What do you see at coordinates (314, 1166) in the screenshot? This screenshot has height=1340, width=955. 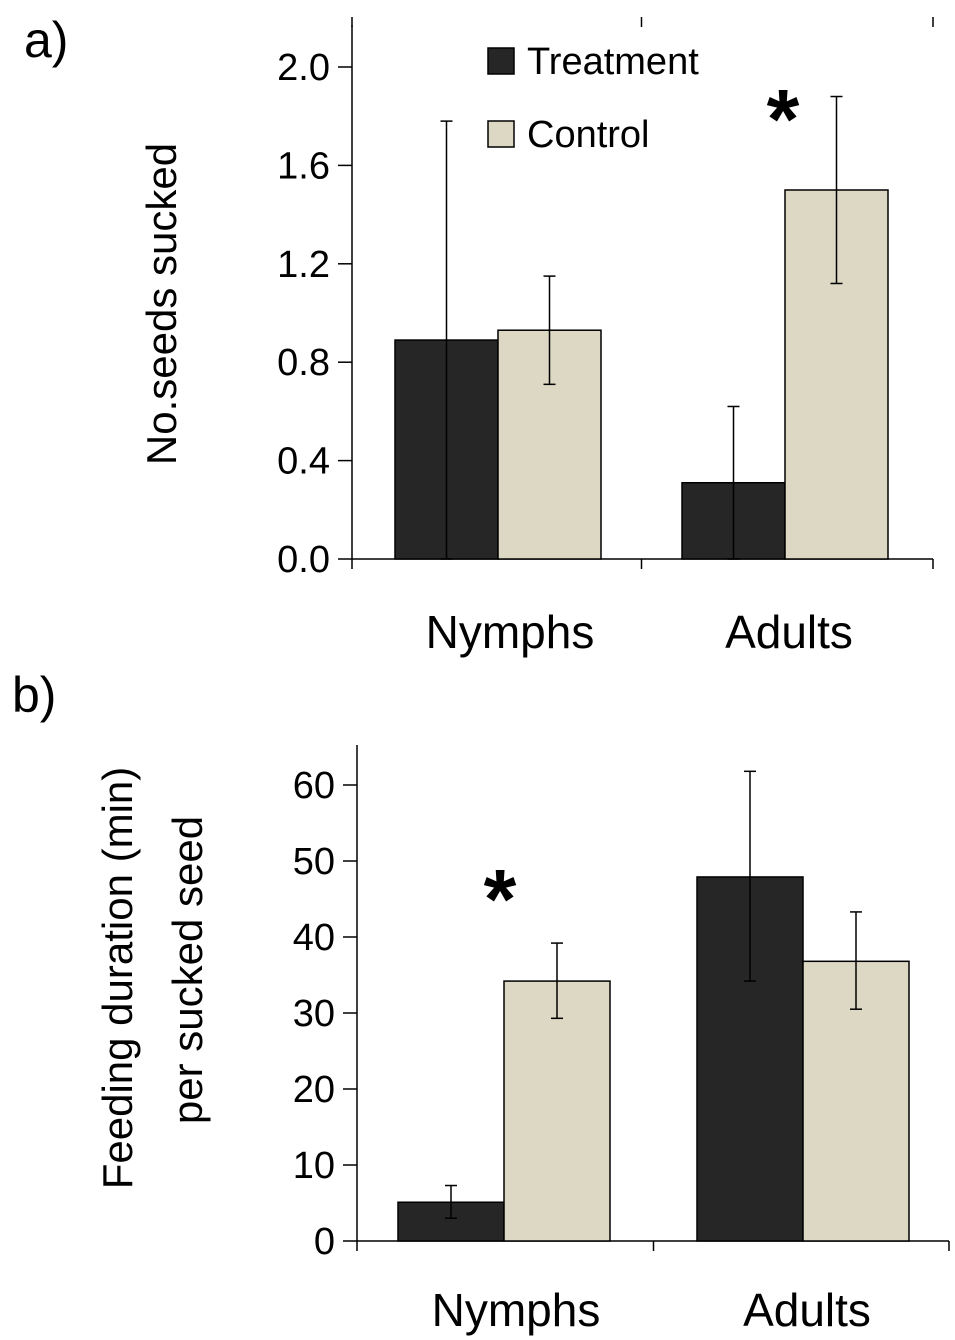 I see `y-tick-label: 10` at bounding box center [314, 1166].